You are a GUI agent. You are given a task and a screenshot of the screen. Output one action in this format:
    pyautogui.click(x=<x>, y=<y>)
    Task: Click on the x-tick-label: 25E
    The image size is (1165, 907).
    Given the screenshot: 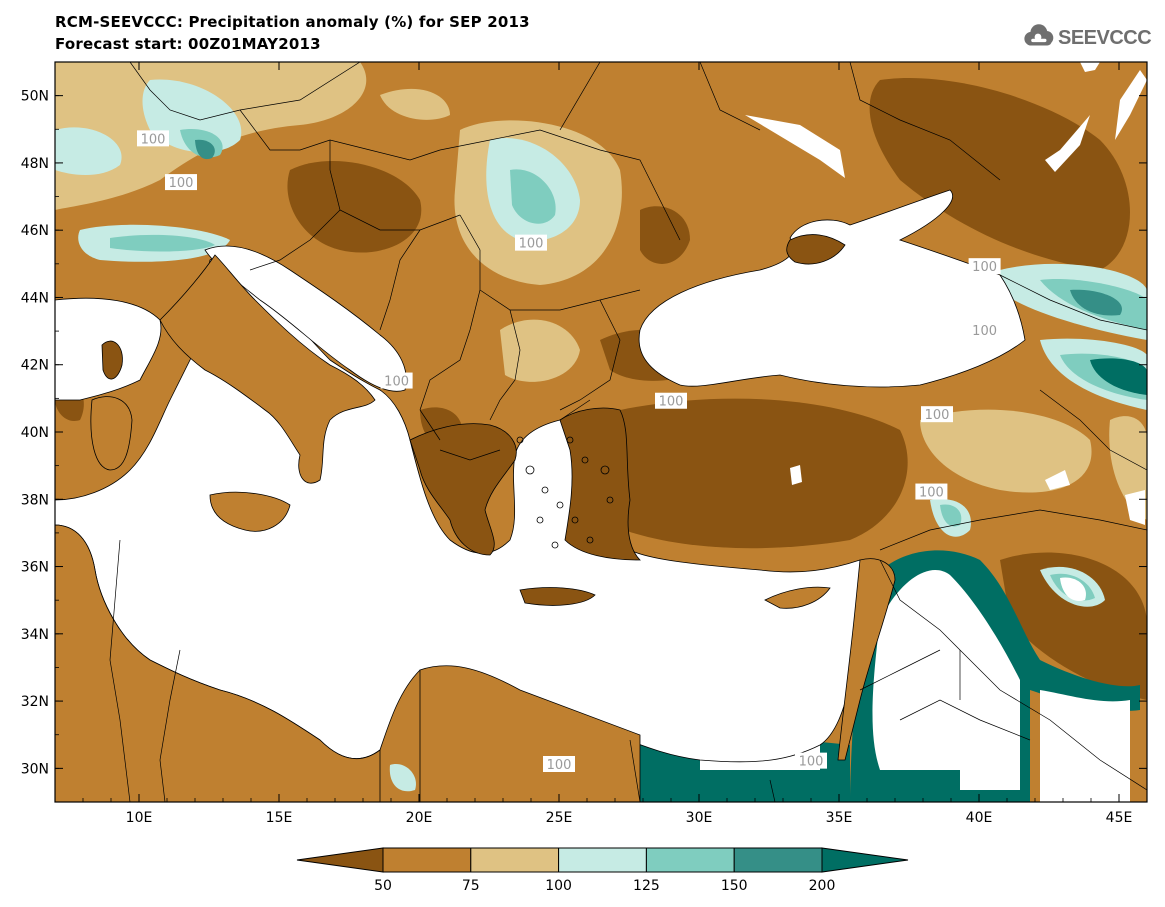 What is the action you would take?
    pyautogui.click(x=559, y=818)
    